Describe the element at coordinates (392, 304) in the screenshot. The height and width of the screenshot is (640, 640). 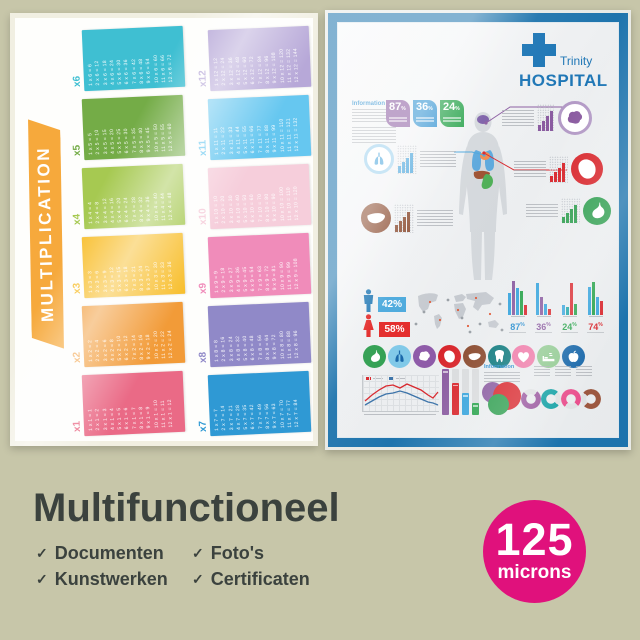
I see `male-percentage: 42%` at that location.